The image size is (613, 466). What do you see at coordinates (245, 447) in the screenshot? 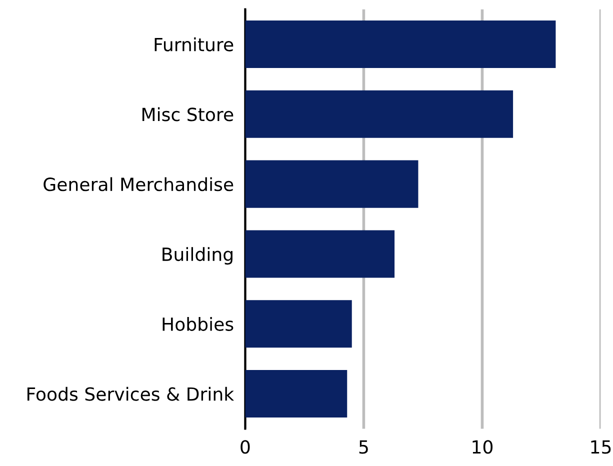
I see `x-tick-label: 0` at bounding box center [245, 447].